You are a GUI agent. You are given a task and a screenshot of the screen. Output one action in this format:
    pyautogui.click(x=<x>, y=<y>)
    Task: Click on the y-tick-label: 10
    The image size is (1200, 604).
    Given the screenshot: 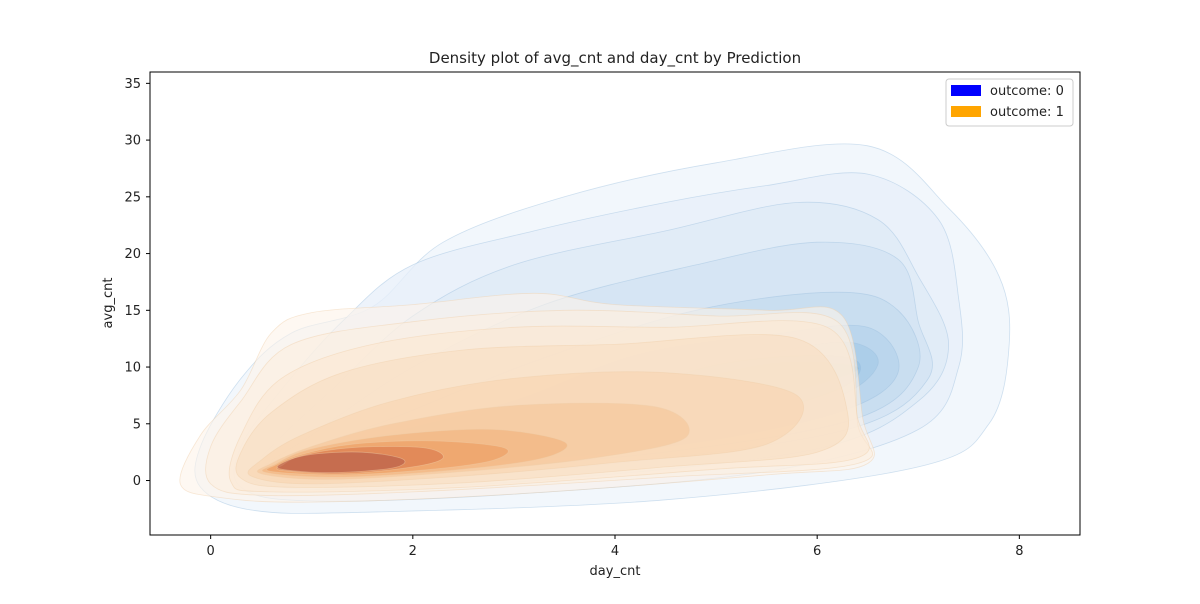 What is the action you would take?
    pyautogui.click(x=132, y=368)
    